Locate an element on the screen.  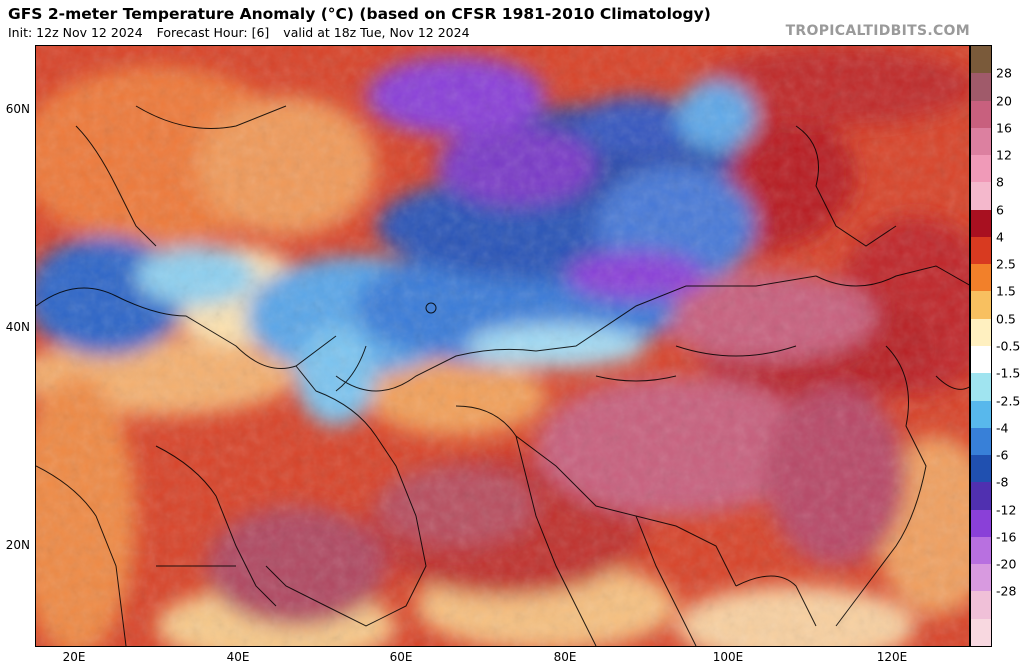
colorbar is located at coordinates (981, 346).